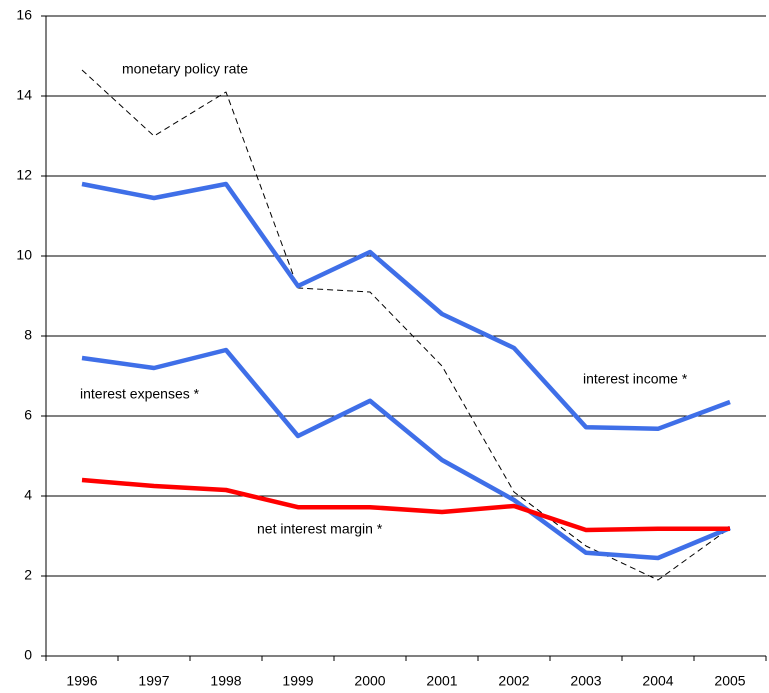 This screenshot has width=769, height=693. What do you see at coordinates (28, 655) in the screenshot?
I see `y-tick-label: 0` at bounding box center [28, 655].